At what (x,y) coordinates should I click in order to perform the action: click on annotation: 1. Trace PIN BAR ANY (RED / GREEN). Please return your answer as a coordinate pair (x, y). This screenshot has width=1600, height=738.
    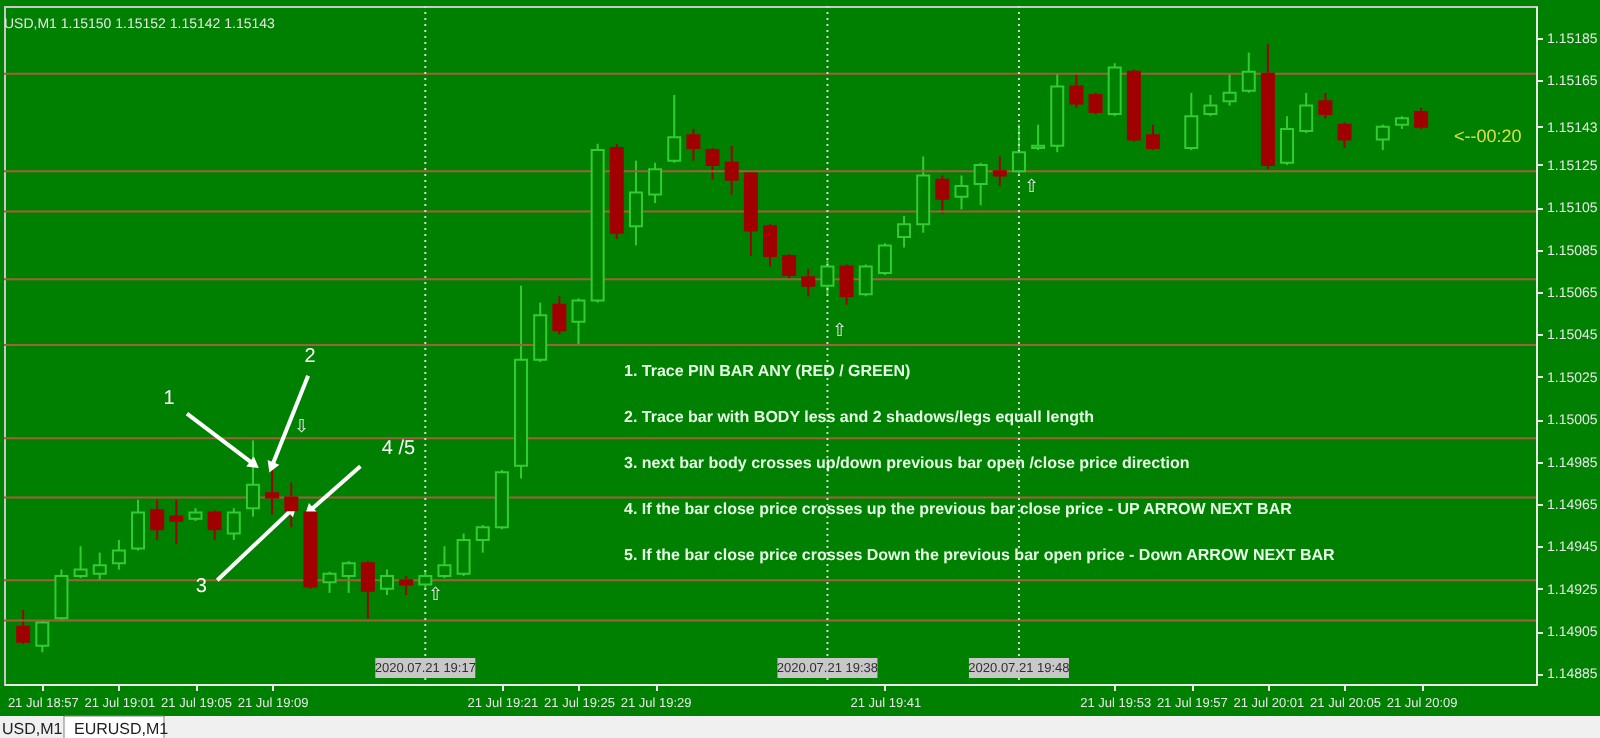
    Looking at the image, I should click on (767, 371).